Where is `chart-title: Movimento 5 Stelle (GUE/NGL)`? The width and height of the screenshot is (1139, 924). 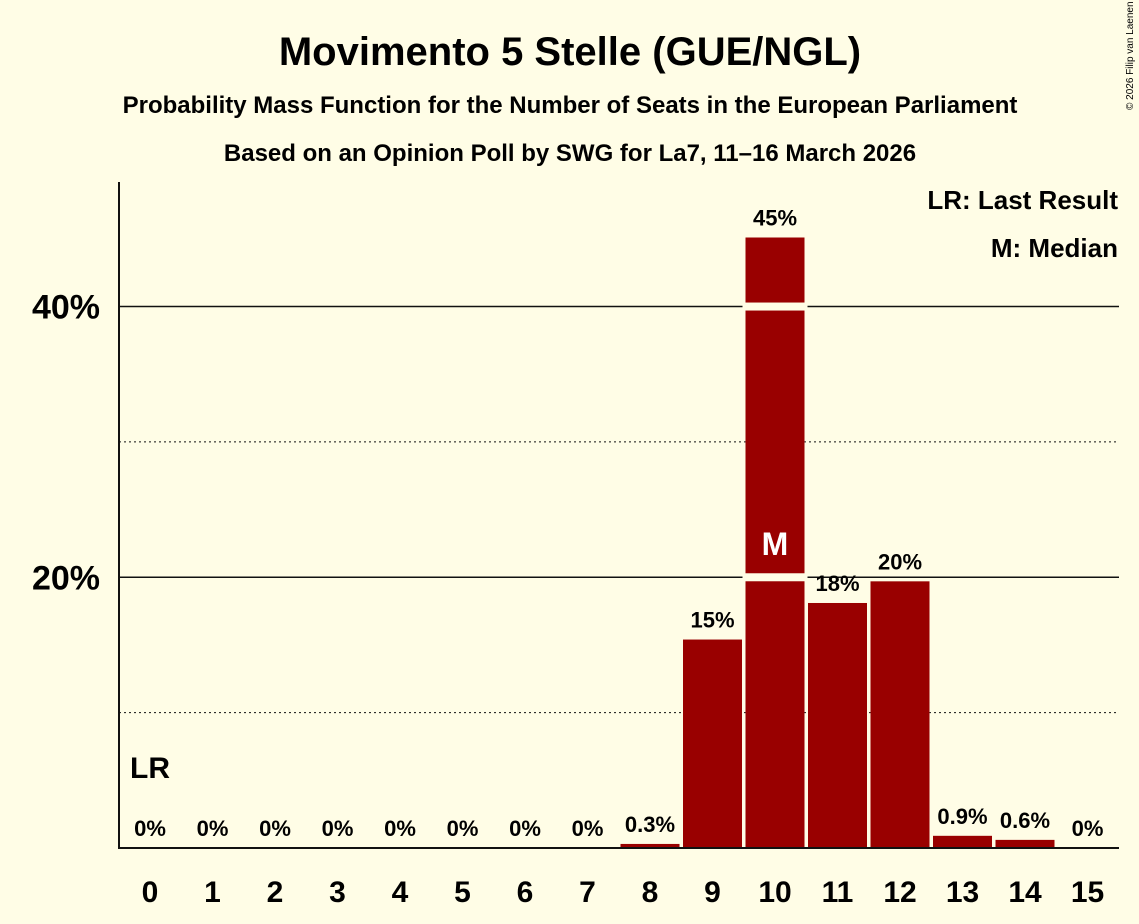 chart-title: Movimento 5 Stelle (GUE/NGL) is located at coordinates (570, 52).